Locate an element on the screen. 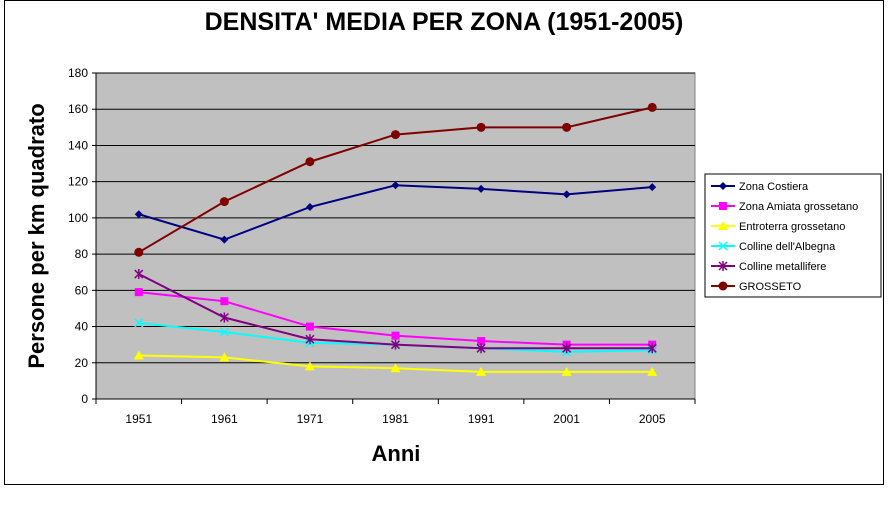  legend-label: Zona Amiata grossetano is located at coordinates (798, 207).